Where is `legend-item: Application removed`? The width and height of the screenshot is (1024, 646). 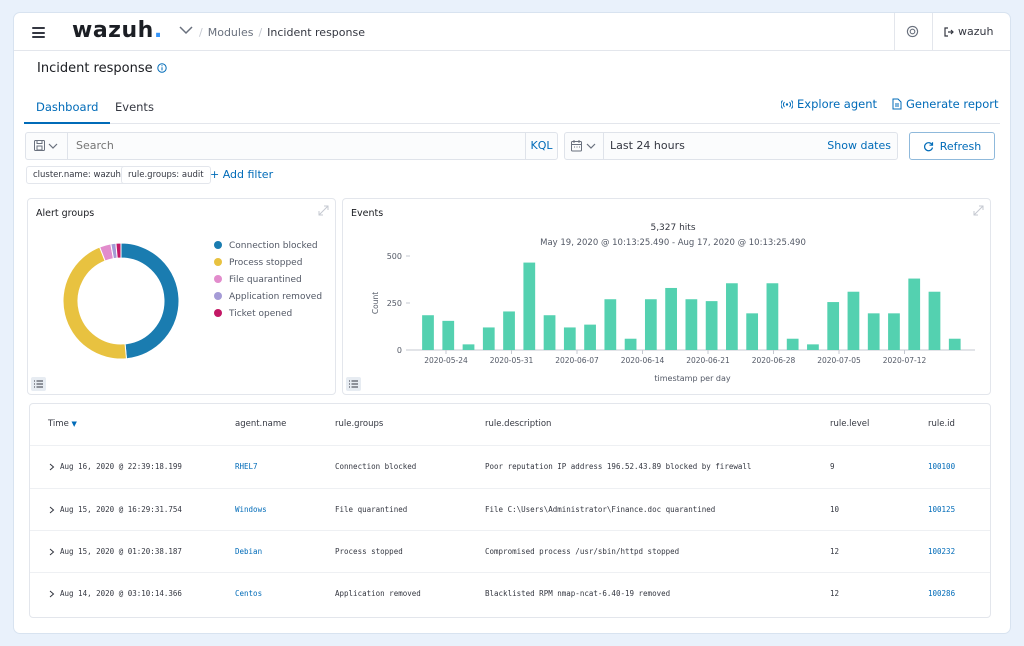 legend-item: Application removed is located at coordinates (268, 300).